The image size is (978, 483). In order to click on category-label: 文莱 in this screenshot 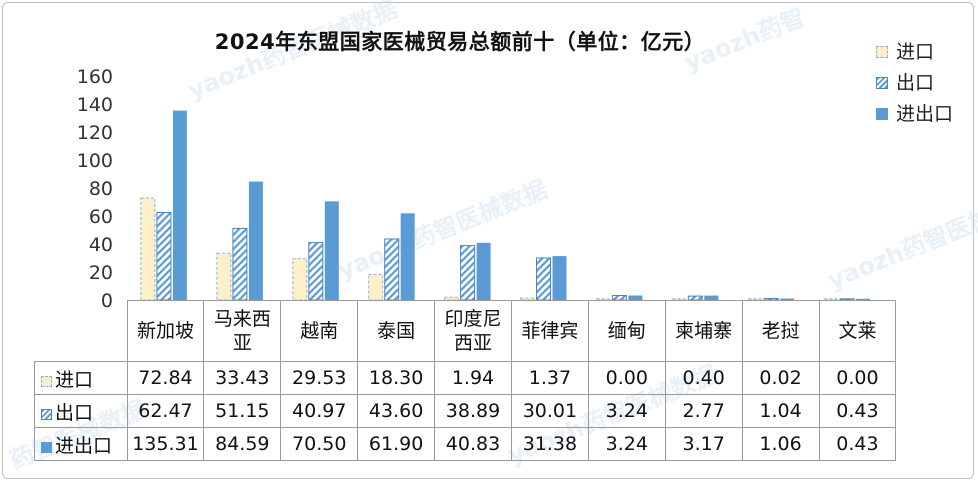, I will do `click(857, 331)`.